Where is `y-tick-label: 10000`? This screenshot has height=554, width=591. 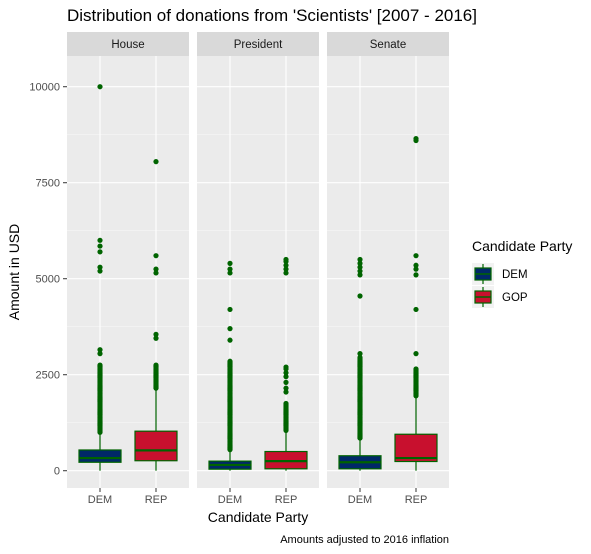 y-tick-label: 10000 is located at coordinates (44, 88).